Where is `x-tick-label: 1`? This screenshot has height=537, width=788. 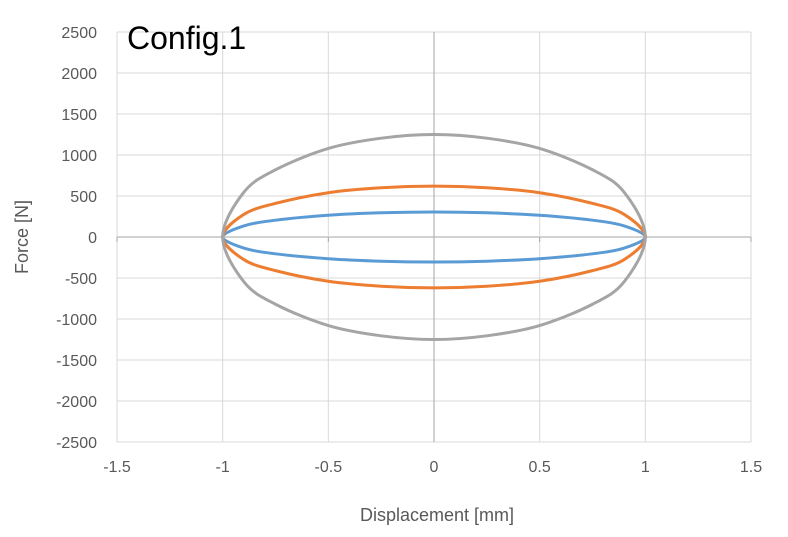 x-tick-label: 1 is located at coordinates (645, 467).